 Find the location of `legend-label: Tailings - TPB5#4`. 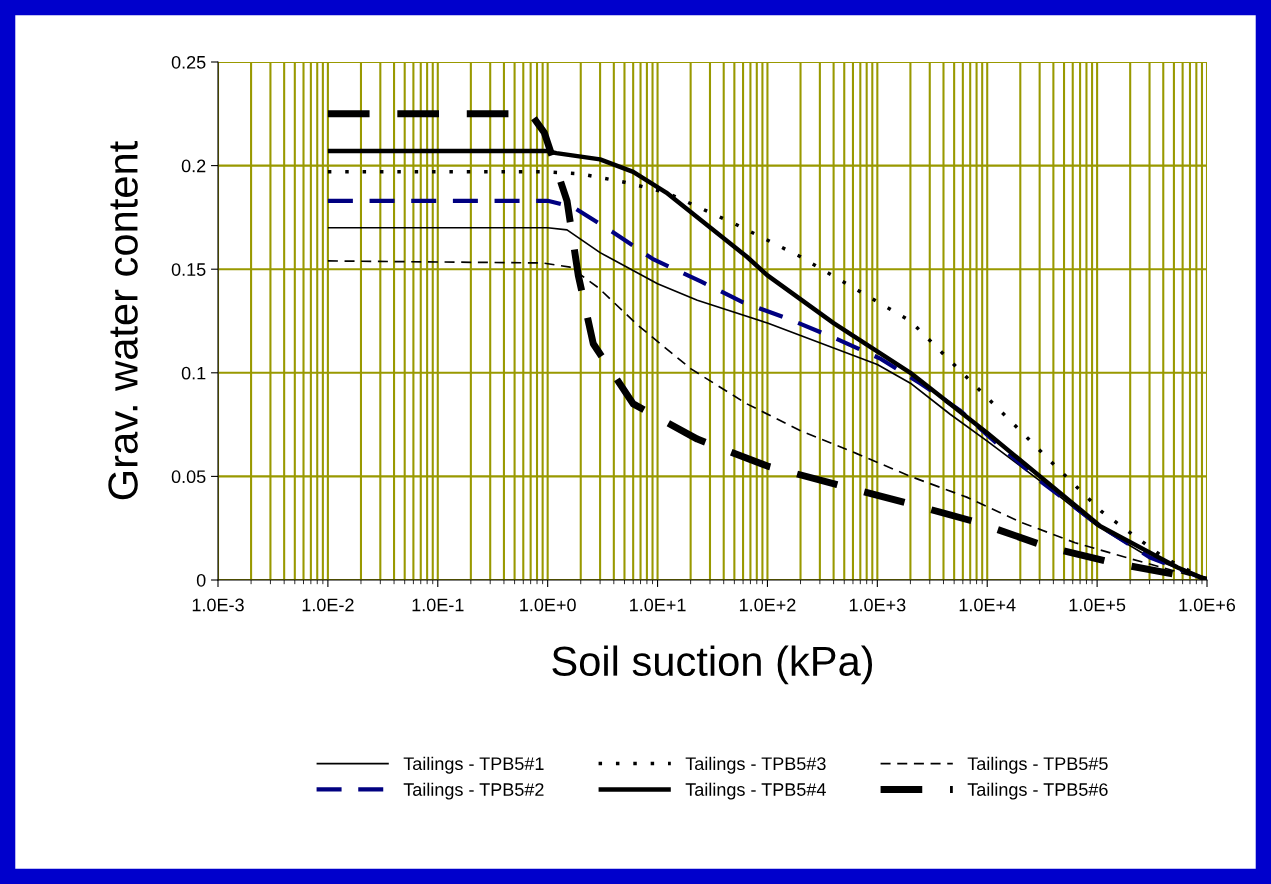

legend-label: Tailings - TPB5#4 is located at coordinates (755, 791).